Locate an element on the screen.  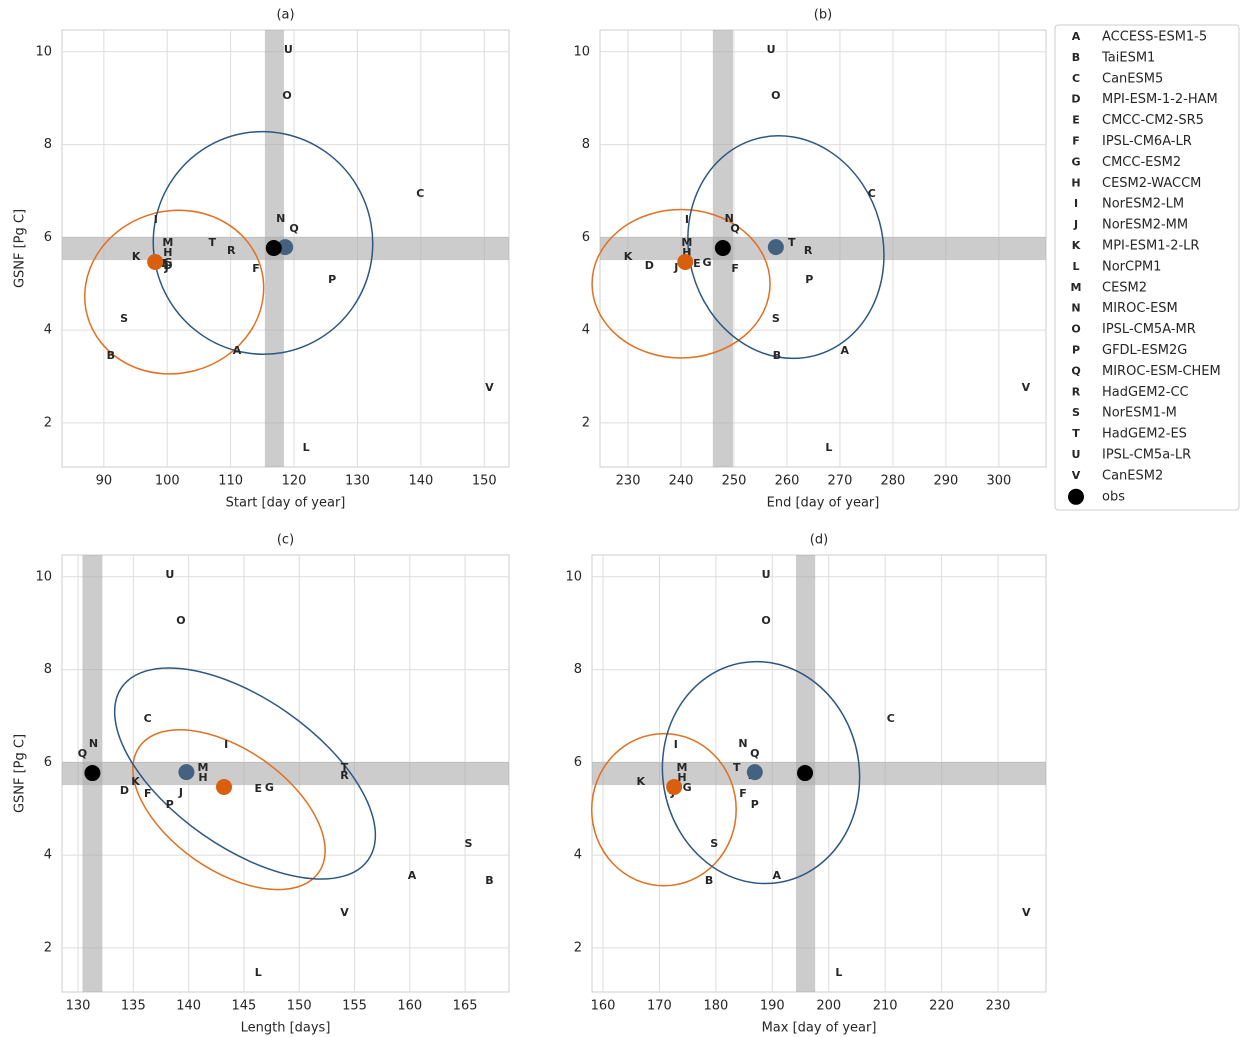
legend-marker: G is located at coordinates (1075, 161).